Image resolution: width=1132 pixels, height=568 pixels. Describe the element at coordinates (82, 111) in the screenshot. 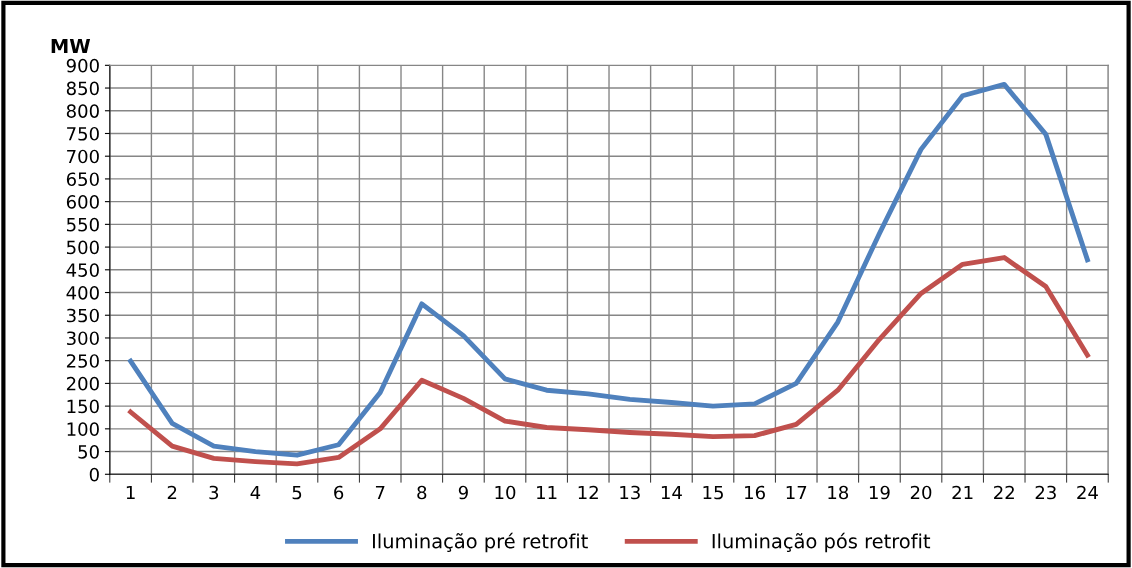

I see `y-tick-label: 800` at that location.